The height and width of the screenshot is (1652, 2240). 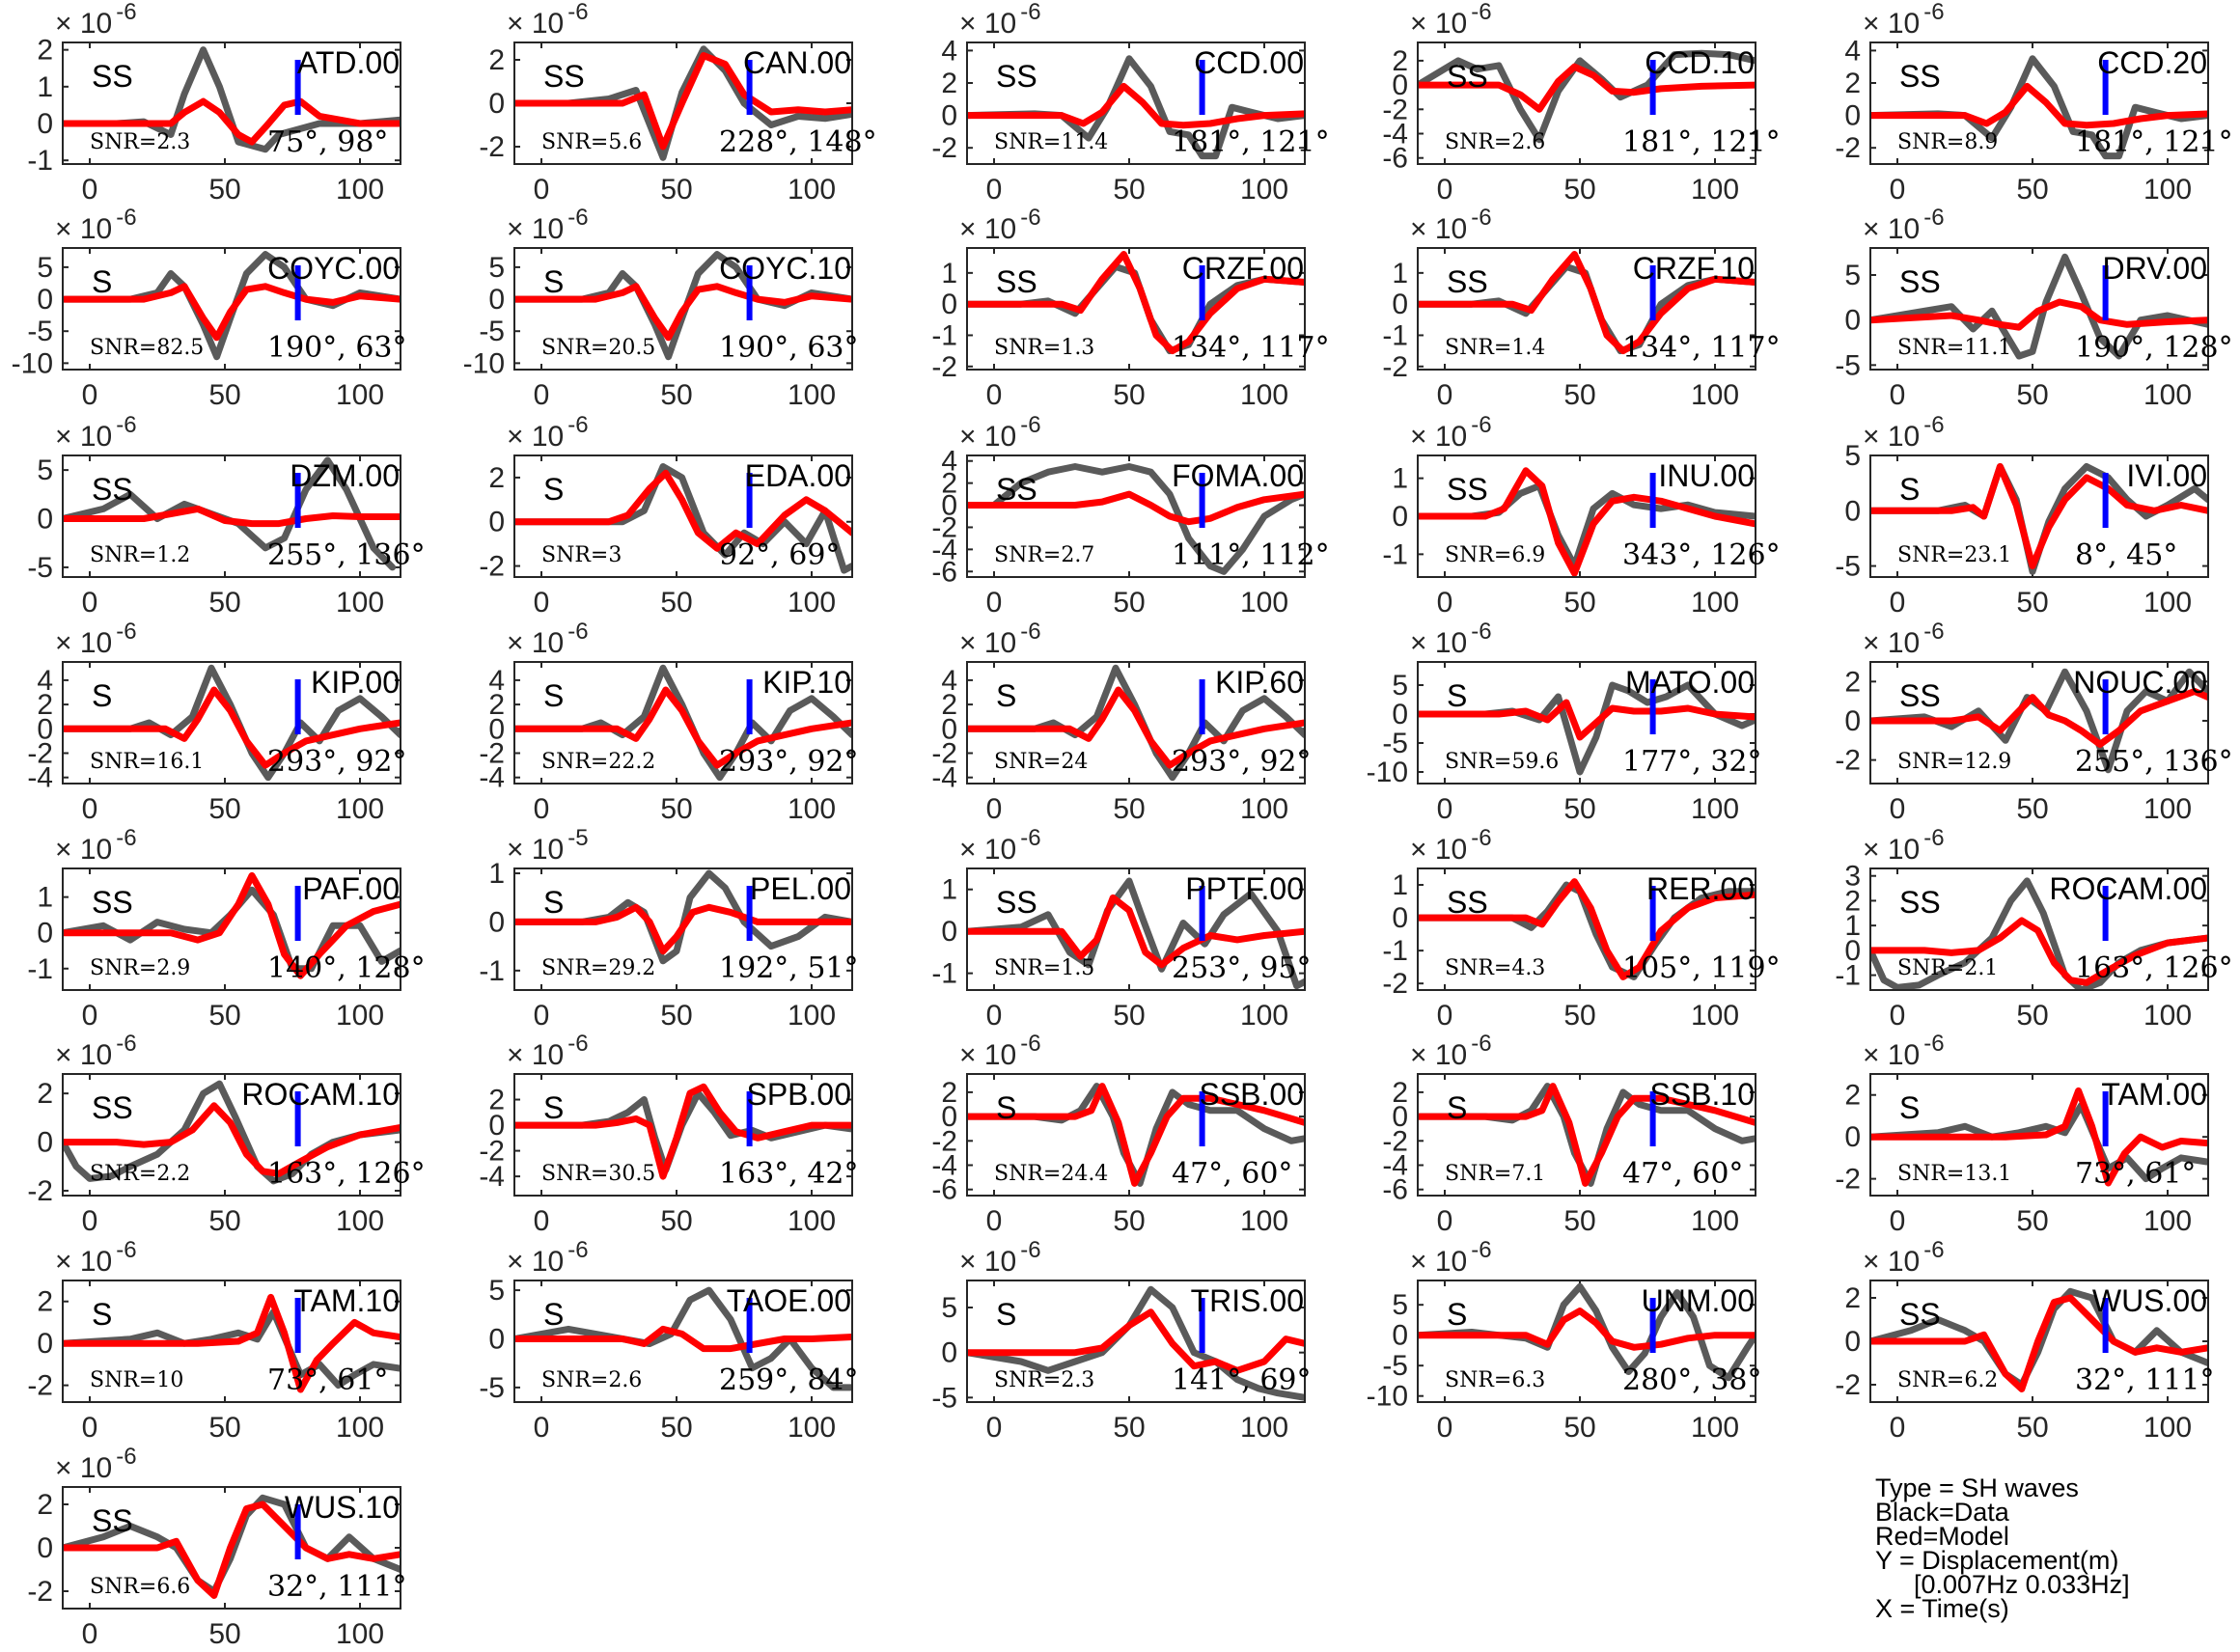 What do you see at coordinates (1852, 926) in the screenshot?
I see `y-tick-label: 1` at bounding box center [1852, 926].